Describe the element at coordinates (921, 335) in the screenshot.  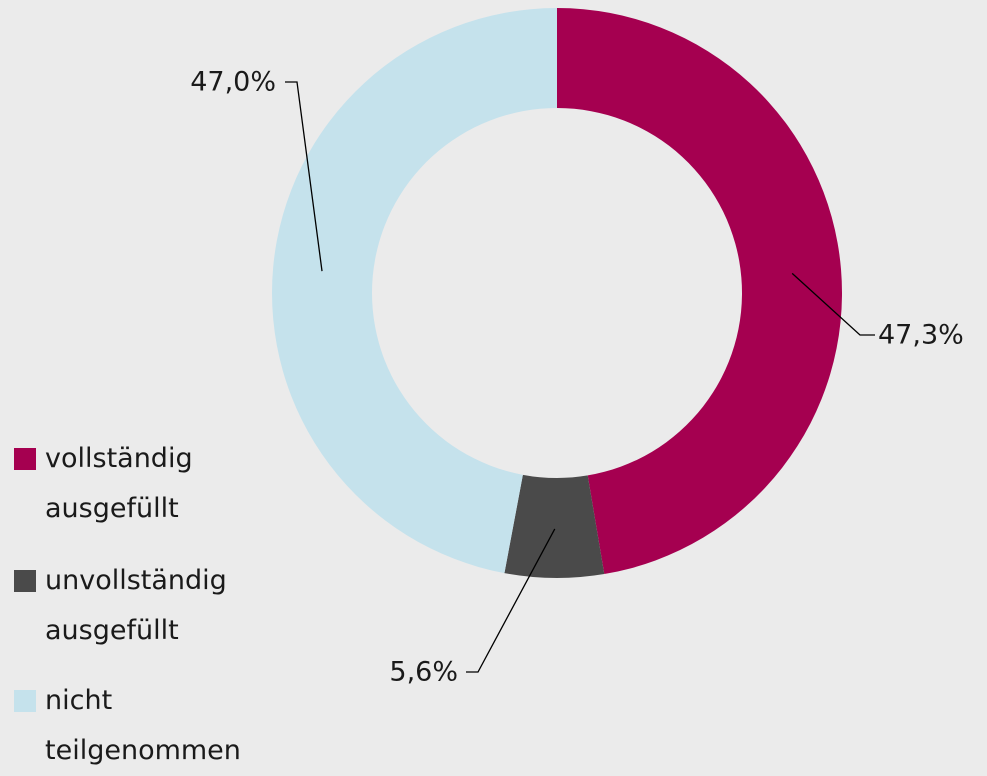
I see `data-label: 47,3%` at that location.